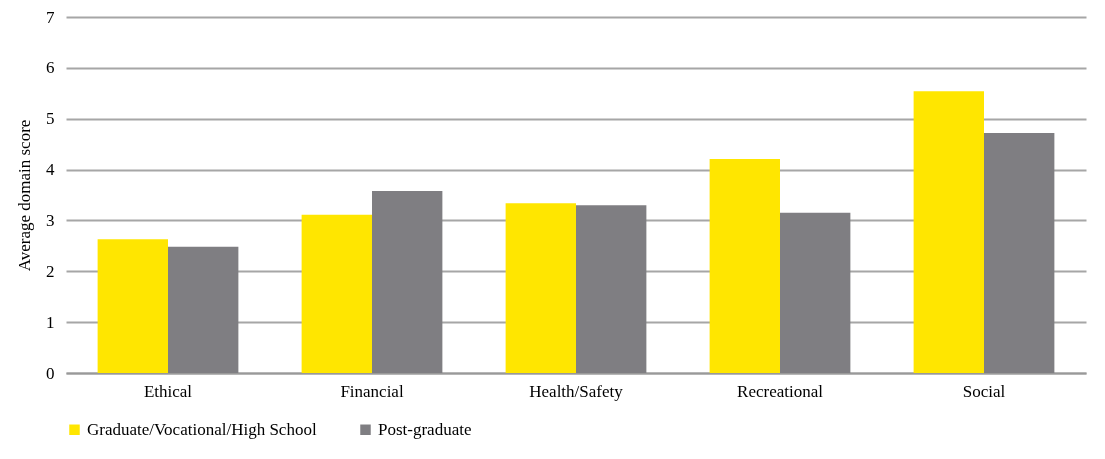 The width and height of the screenshot is (1105, 459). Describe the element at coordinates (780, 391) in the screenshot. I see `x-tick-label: Recreational` at that location.